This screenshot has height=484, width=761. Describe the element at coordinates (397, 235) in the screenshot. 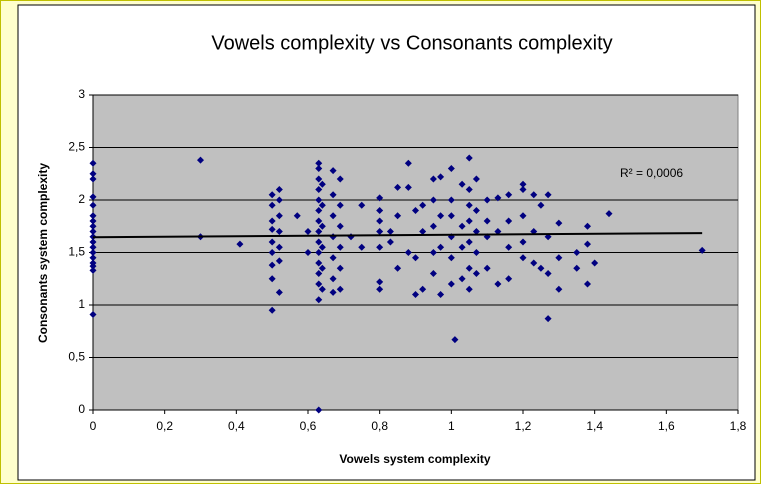

I see `trendline` at that location.